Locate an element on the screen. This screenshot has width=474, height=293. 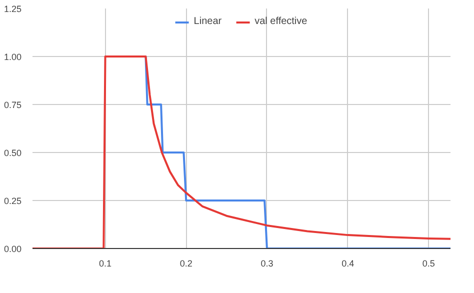
x-tick-label: 0.2 is located at coordinates (186, 263).